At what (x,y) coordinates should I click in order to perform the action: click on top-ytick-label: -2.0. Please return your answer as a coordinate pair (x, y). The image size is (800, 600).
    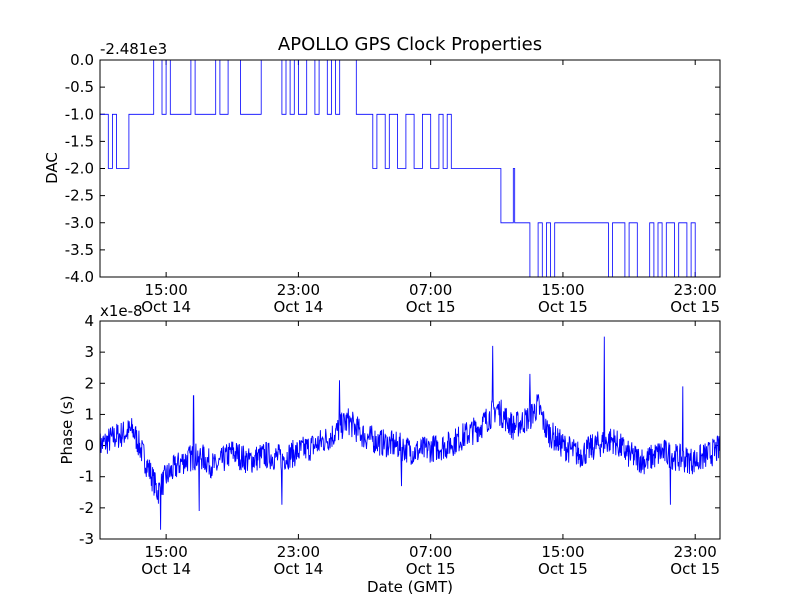
    Looking at the image, I should click on (79, 169).